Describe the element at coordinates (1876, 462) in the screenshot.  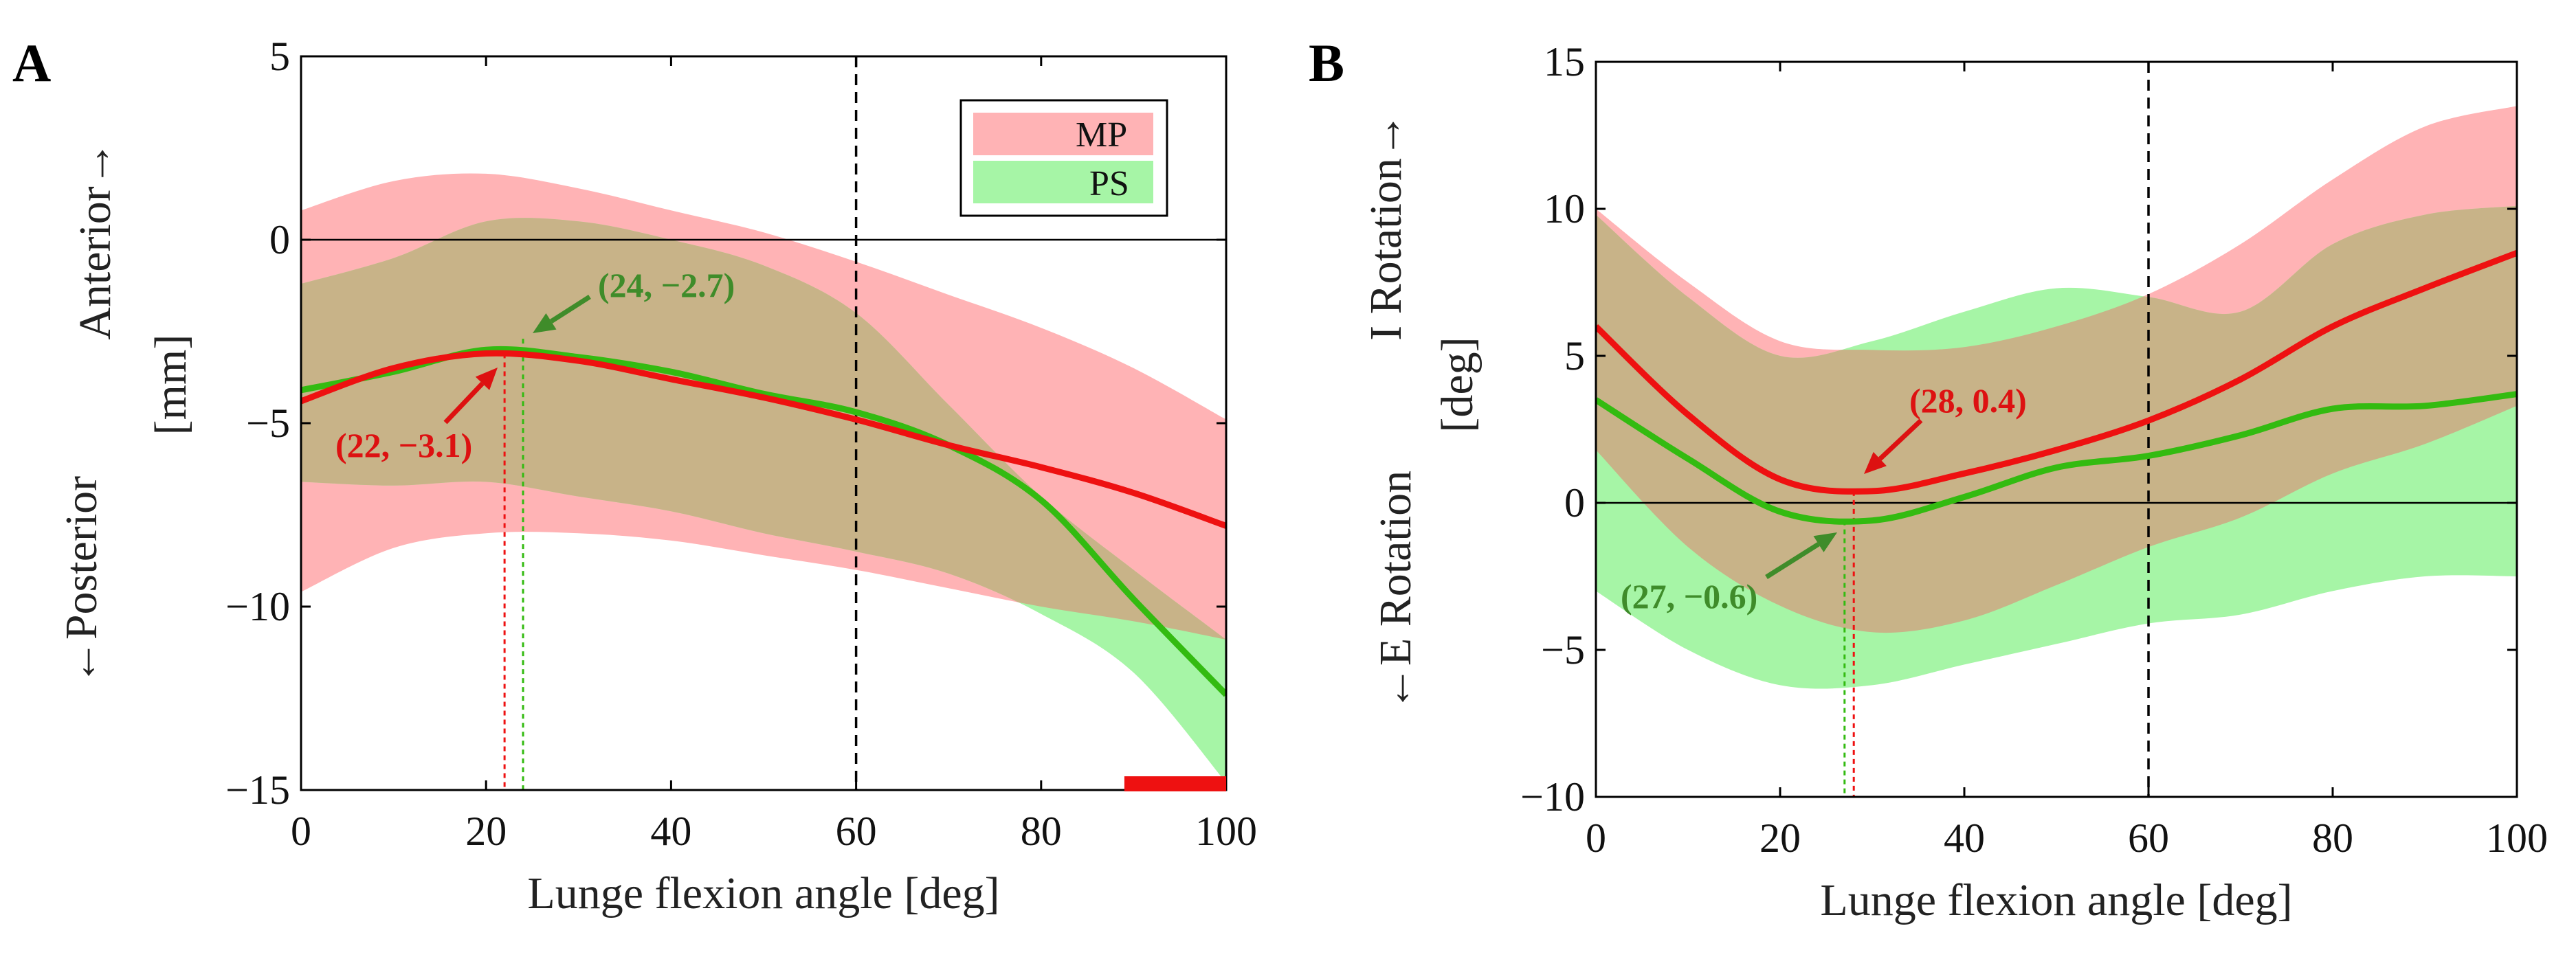
I see `arrow-mp-minimum-b-head` at that location.